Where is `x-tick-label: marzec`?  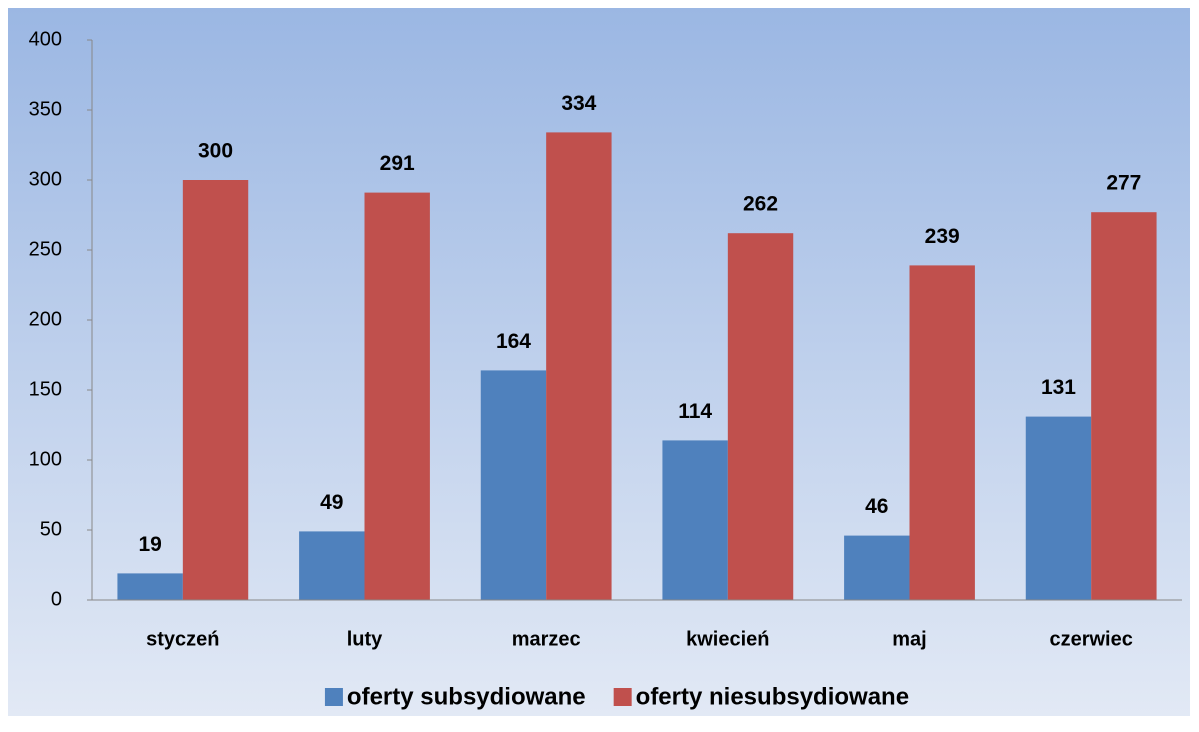 x-tick-label: marzec is located at coordinates (546, 639).